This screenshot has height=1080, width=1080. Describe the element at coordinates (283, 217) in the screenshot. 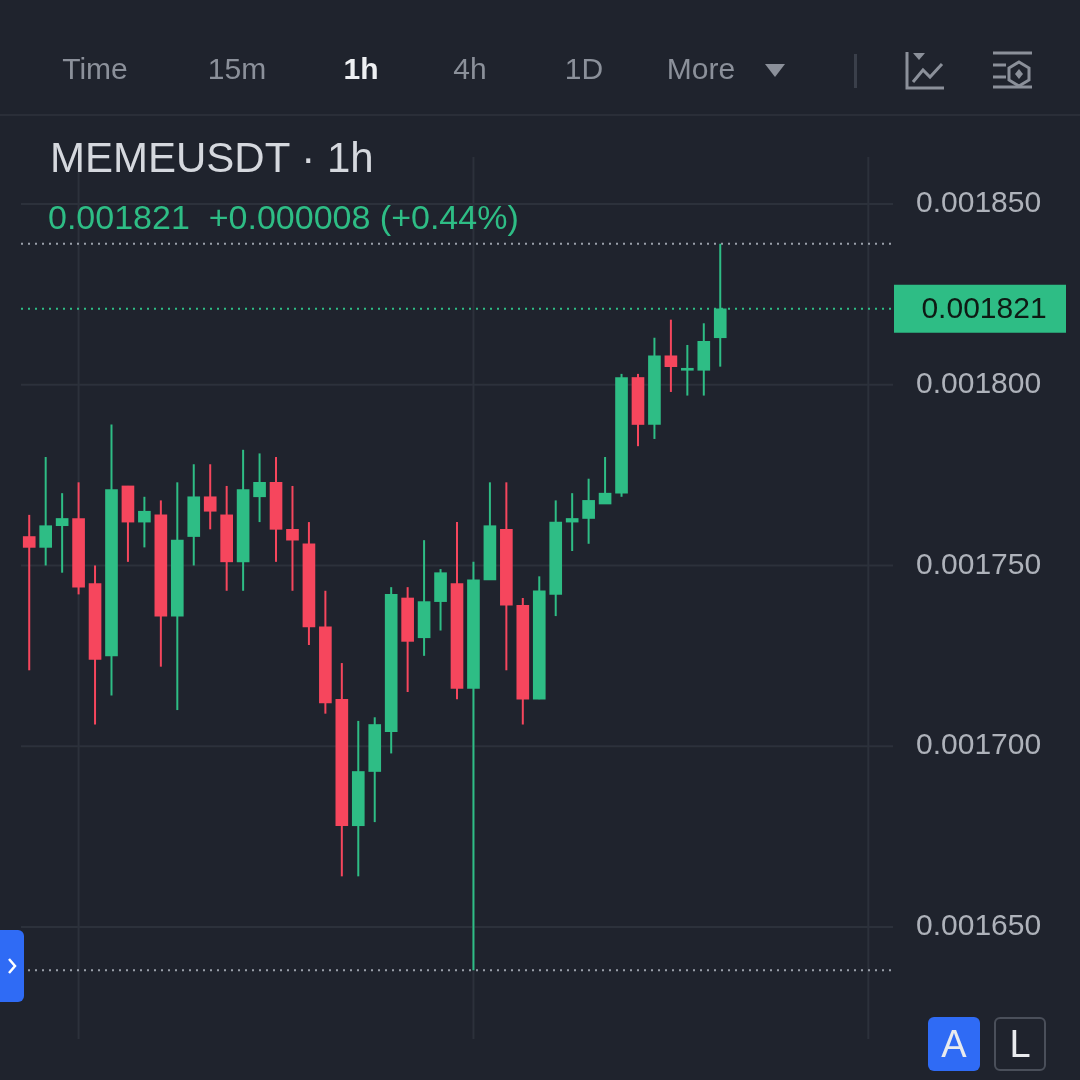

I see `text: 0.001821 +0.000008 (+0.44%)` at that location.